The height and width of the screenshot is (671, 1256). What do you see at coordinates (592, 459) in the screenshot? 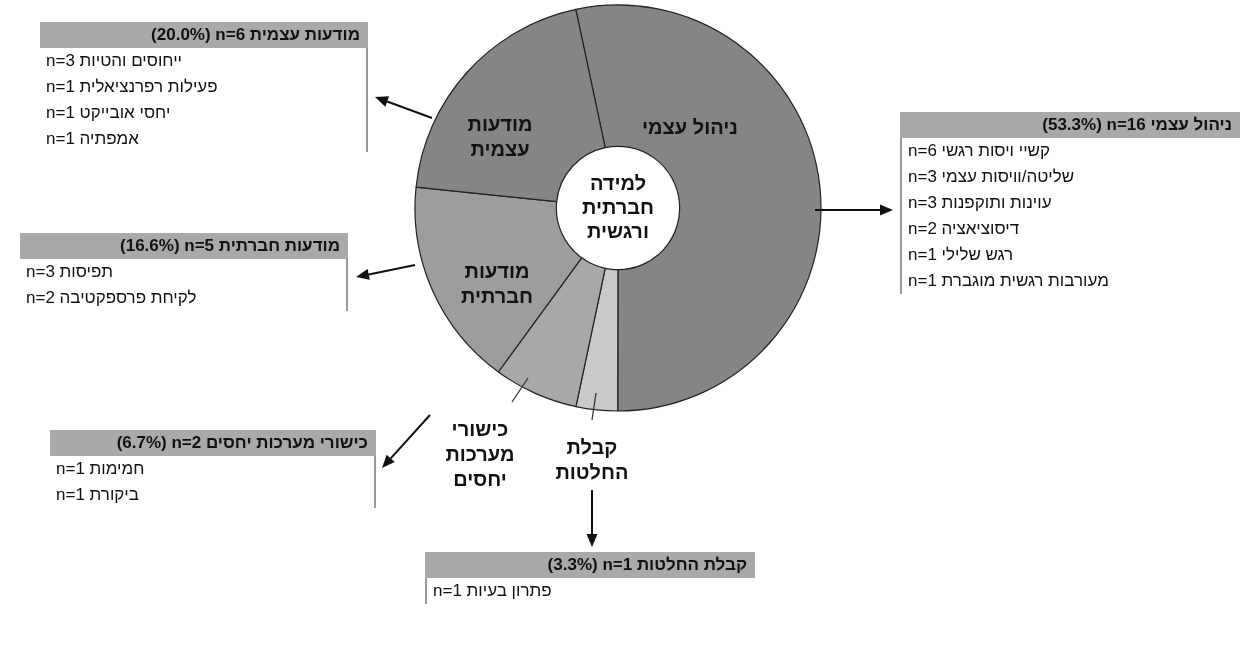
I see `slice-label: קבלת החלטות` at bounding box center [592, 459].